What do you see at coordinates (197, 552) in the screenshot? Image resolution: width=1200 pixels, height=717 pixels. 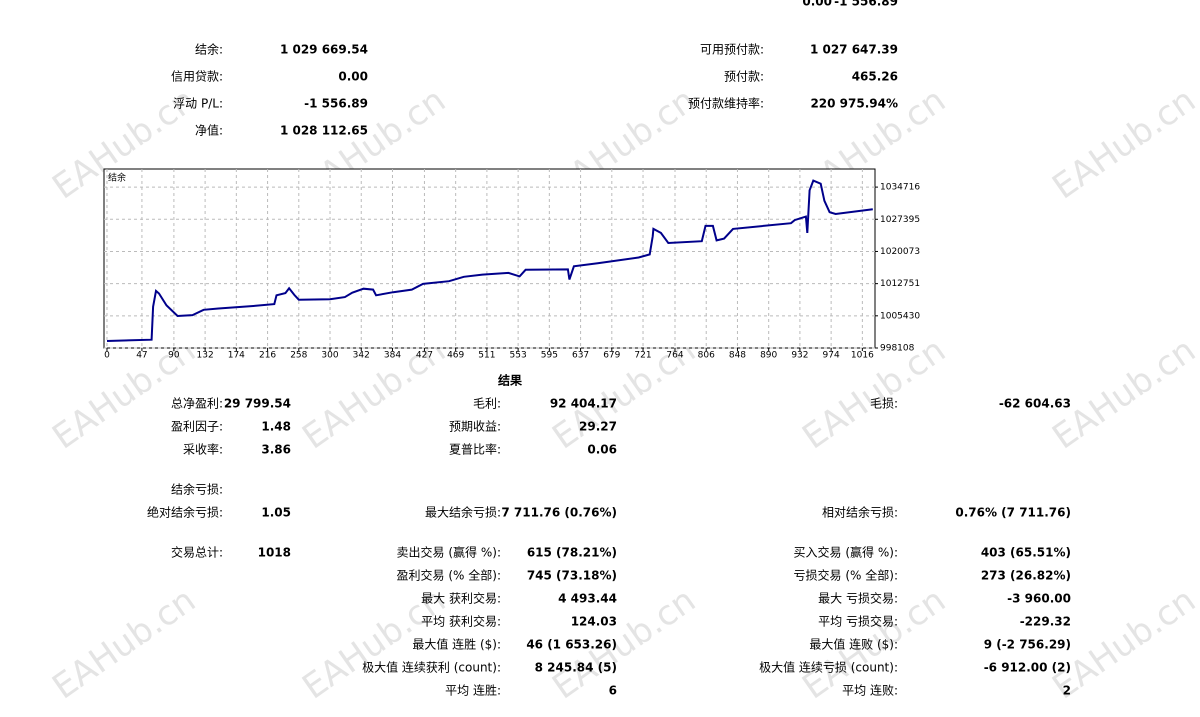 I see `result-label: 交易总计:` at bounding box center [197, 552].